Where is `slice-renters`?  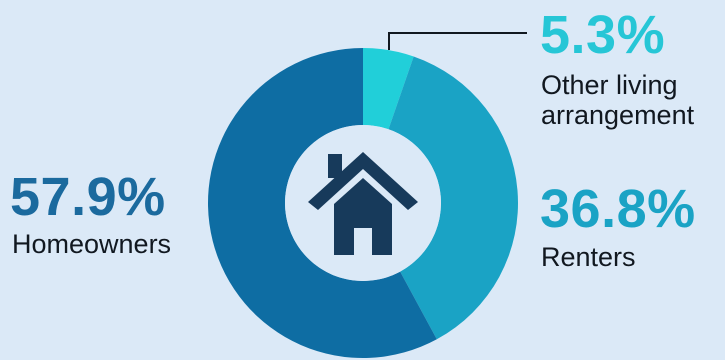
slice-renters is located at coordinates (453, 198).